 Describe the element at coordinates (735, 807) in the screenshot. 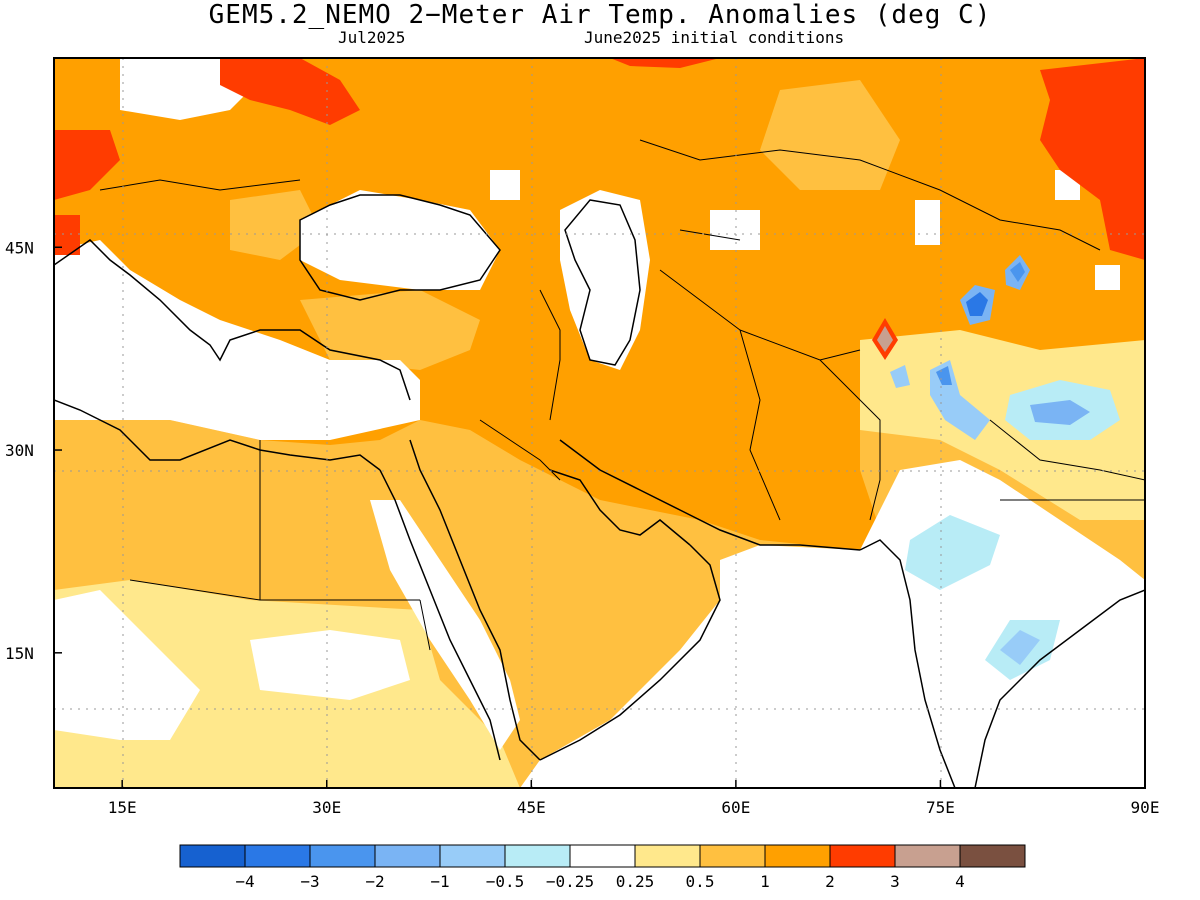

I see `x-tick-label: 60E` at that location.